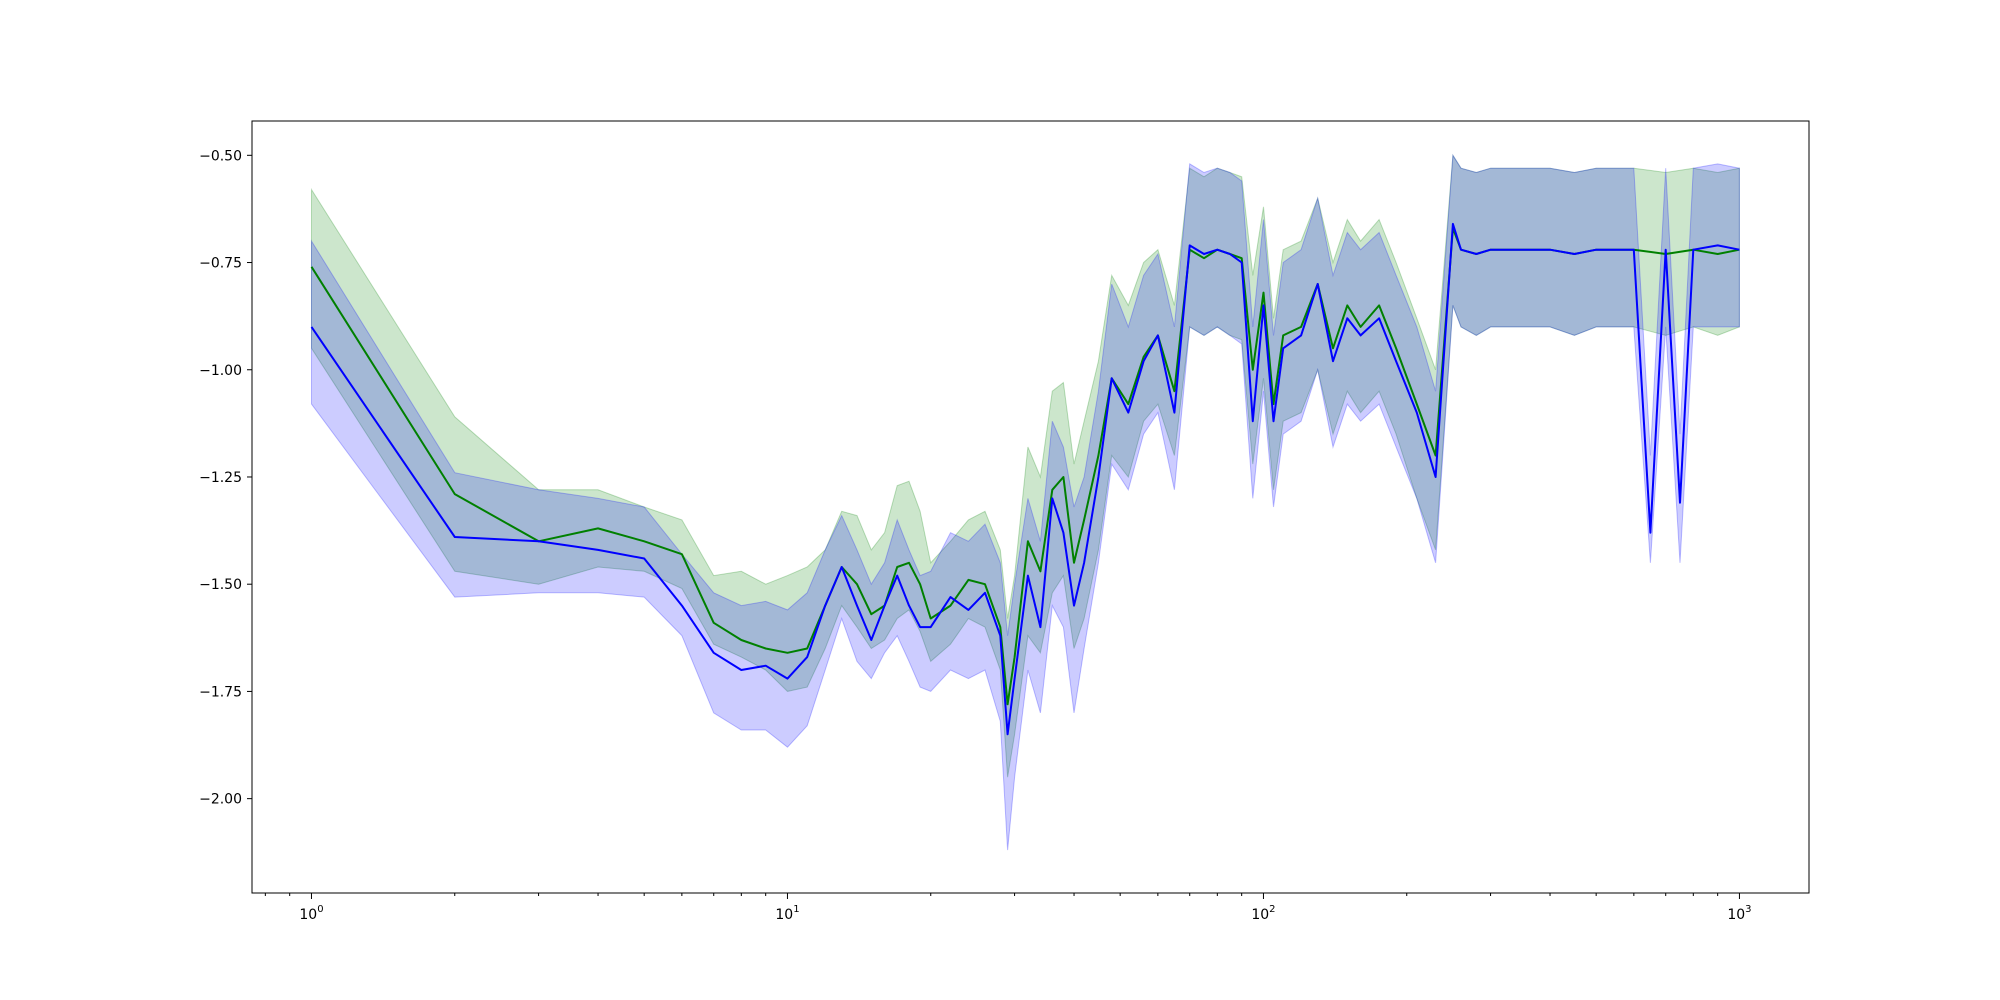 This screenshot has height=1000, width=2000. I want to click on x-axis-ticks: 10⁰ 10¹ 10² 10³, so click(1008, 908).